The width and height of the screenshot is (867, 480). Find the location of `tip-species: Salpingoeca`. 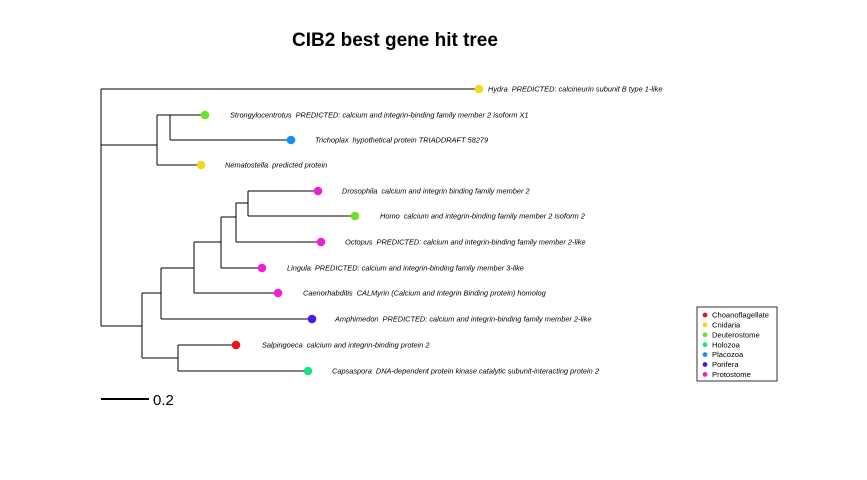

tip-species: Salpingoeca is located at coordinates (282, 345).